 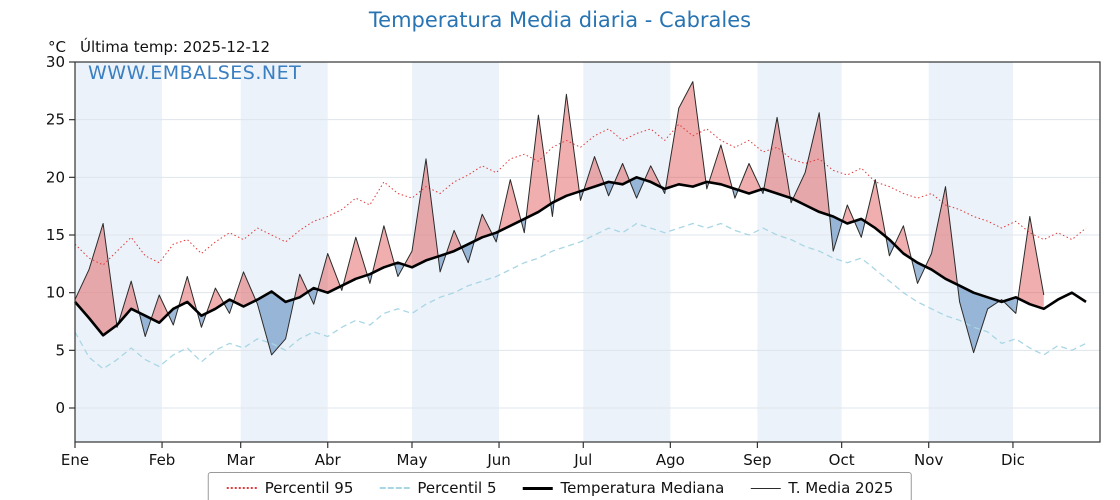 What do you see at coordinates (241, 488) in the screenshot?
I see `percentil-95-line-swatch-icon` at bounding box center [241, 488].